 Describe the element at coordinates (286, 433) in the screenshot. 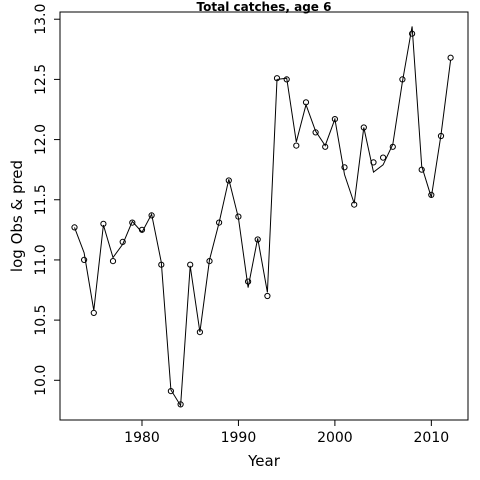

I see `x-axis: 1980 1990 2000 2010` at that location.